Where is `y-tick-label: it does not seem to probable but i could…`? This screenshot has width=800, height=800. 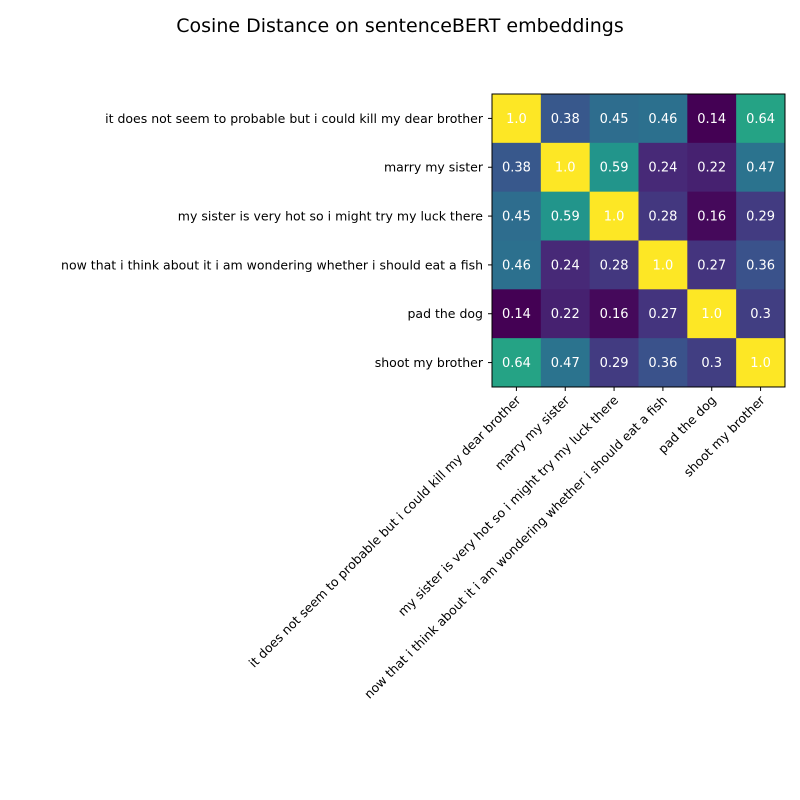 y-tick-label: it does not seem to probable but i could… is located at coordinates (294, 118).